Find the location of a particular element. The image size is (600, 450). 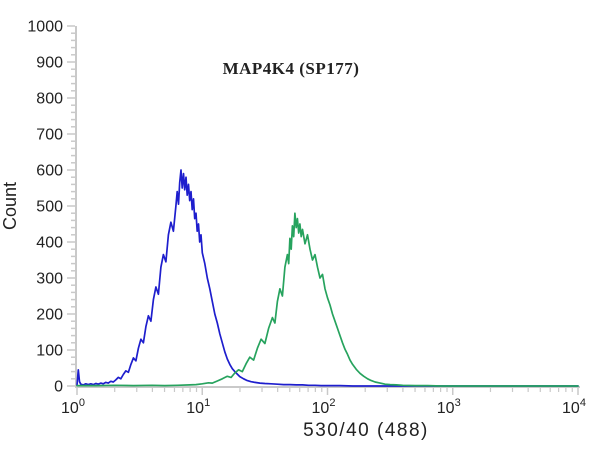

y-tick-label: 1000 is located at coordinates (45, 27).